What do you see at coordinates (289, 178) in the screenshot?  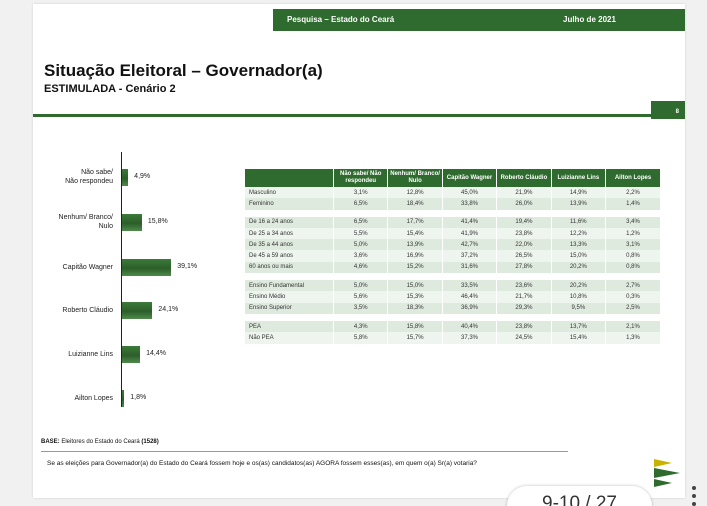 I see `header-corner` at bounding box center [289, 178].